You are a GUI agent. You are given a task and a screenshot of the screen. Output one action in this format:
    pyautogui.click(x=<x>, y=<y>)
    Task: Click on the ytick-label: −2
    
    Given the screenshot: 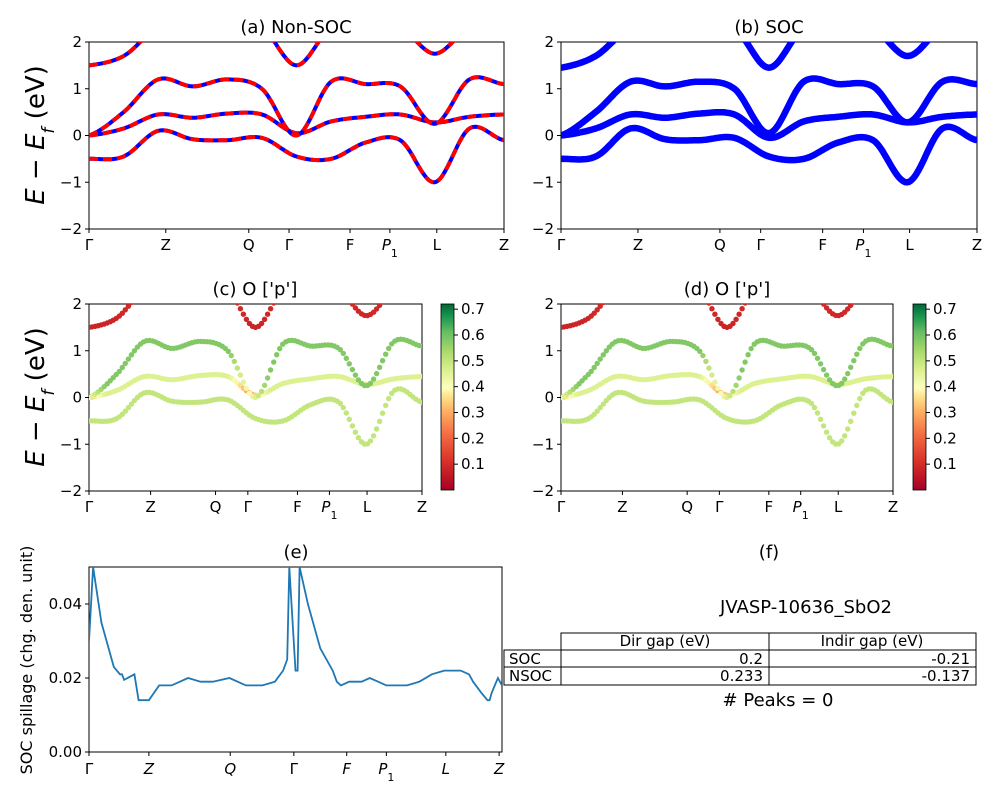 What is the action you would take?
    pyautogui.click(x=543, y=229)
    